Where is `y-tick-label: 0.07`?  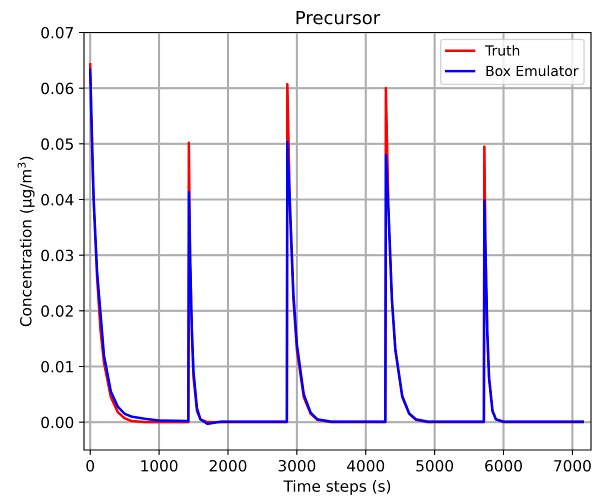
y-tick-label: 0.07 is located at coordinates (57, 32).